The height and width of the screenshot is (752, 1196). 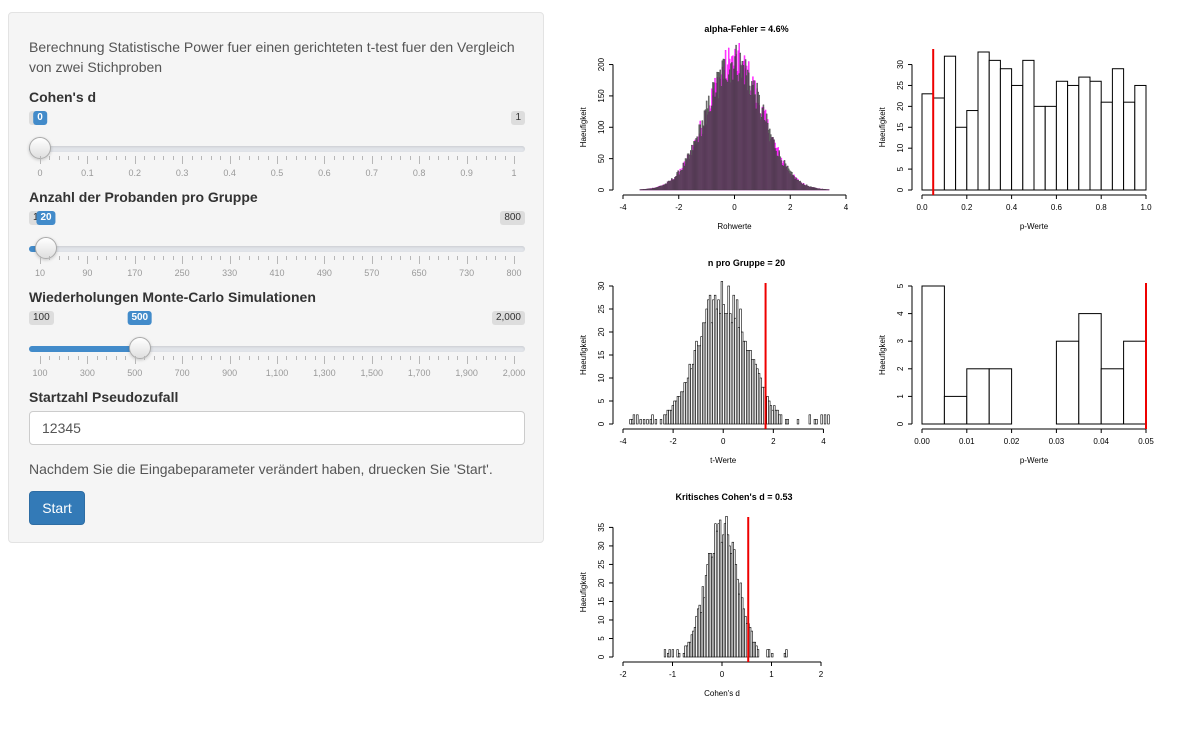 What do you see at coordinates (57, 508) in the screenshot?
I see `start-button: Start` at bounding box center [57, 508].